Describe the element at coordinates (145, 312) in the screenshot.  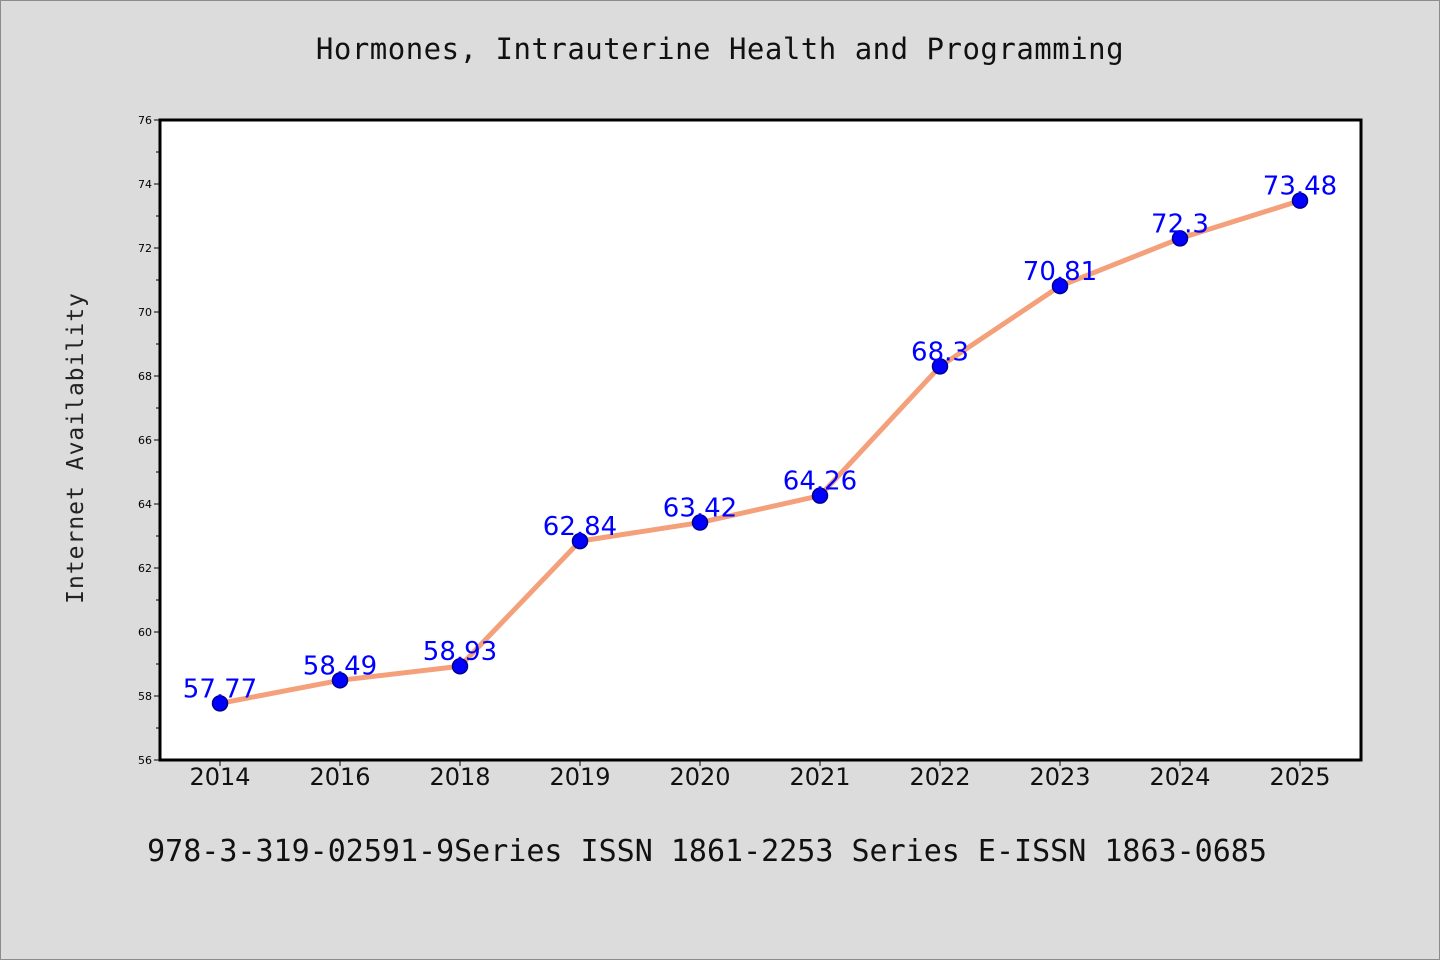
I see `y-tick-label: 70` at that location.